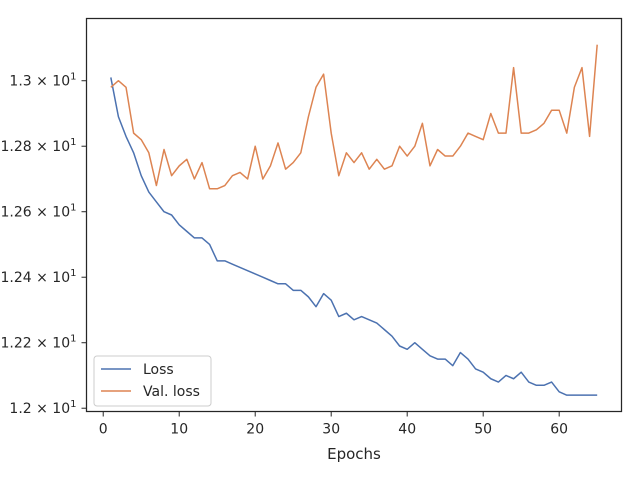 This screenshot has width=640, height=480. I want to click on legend-label-val-loss: Val. loss, so click(171, 392).